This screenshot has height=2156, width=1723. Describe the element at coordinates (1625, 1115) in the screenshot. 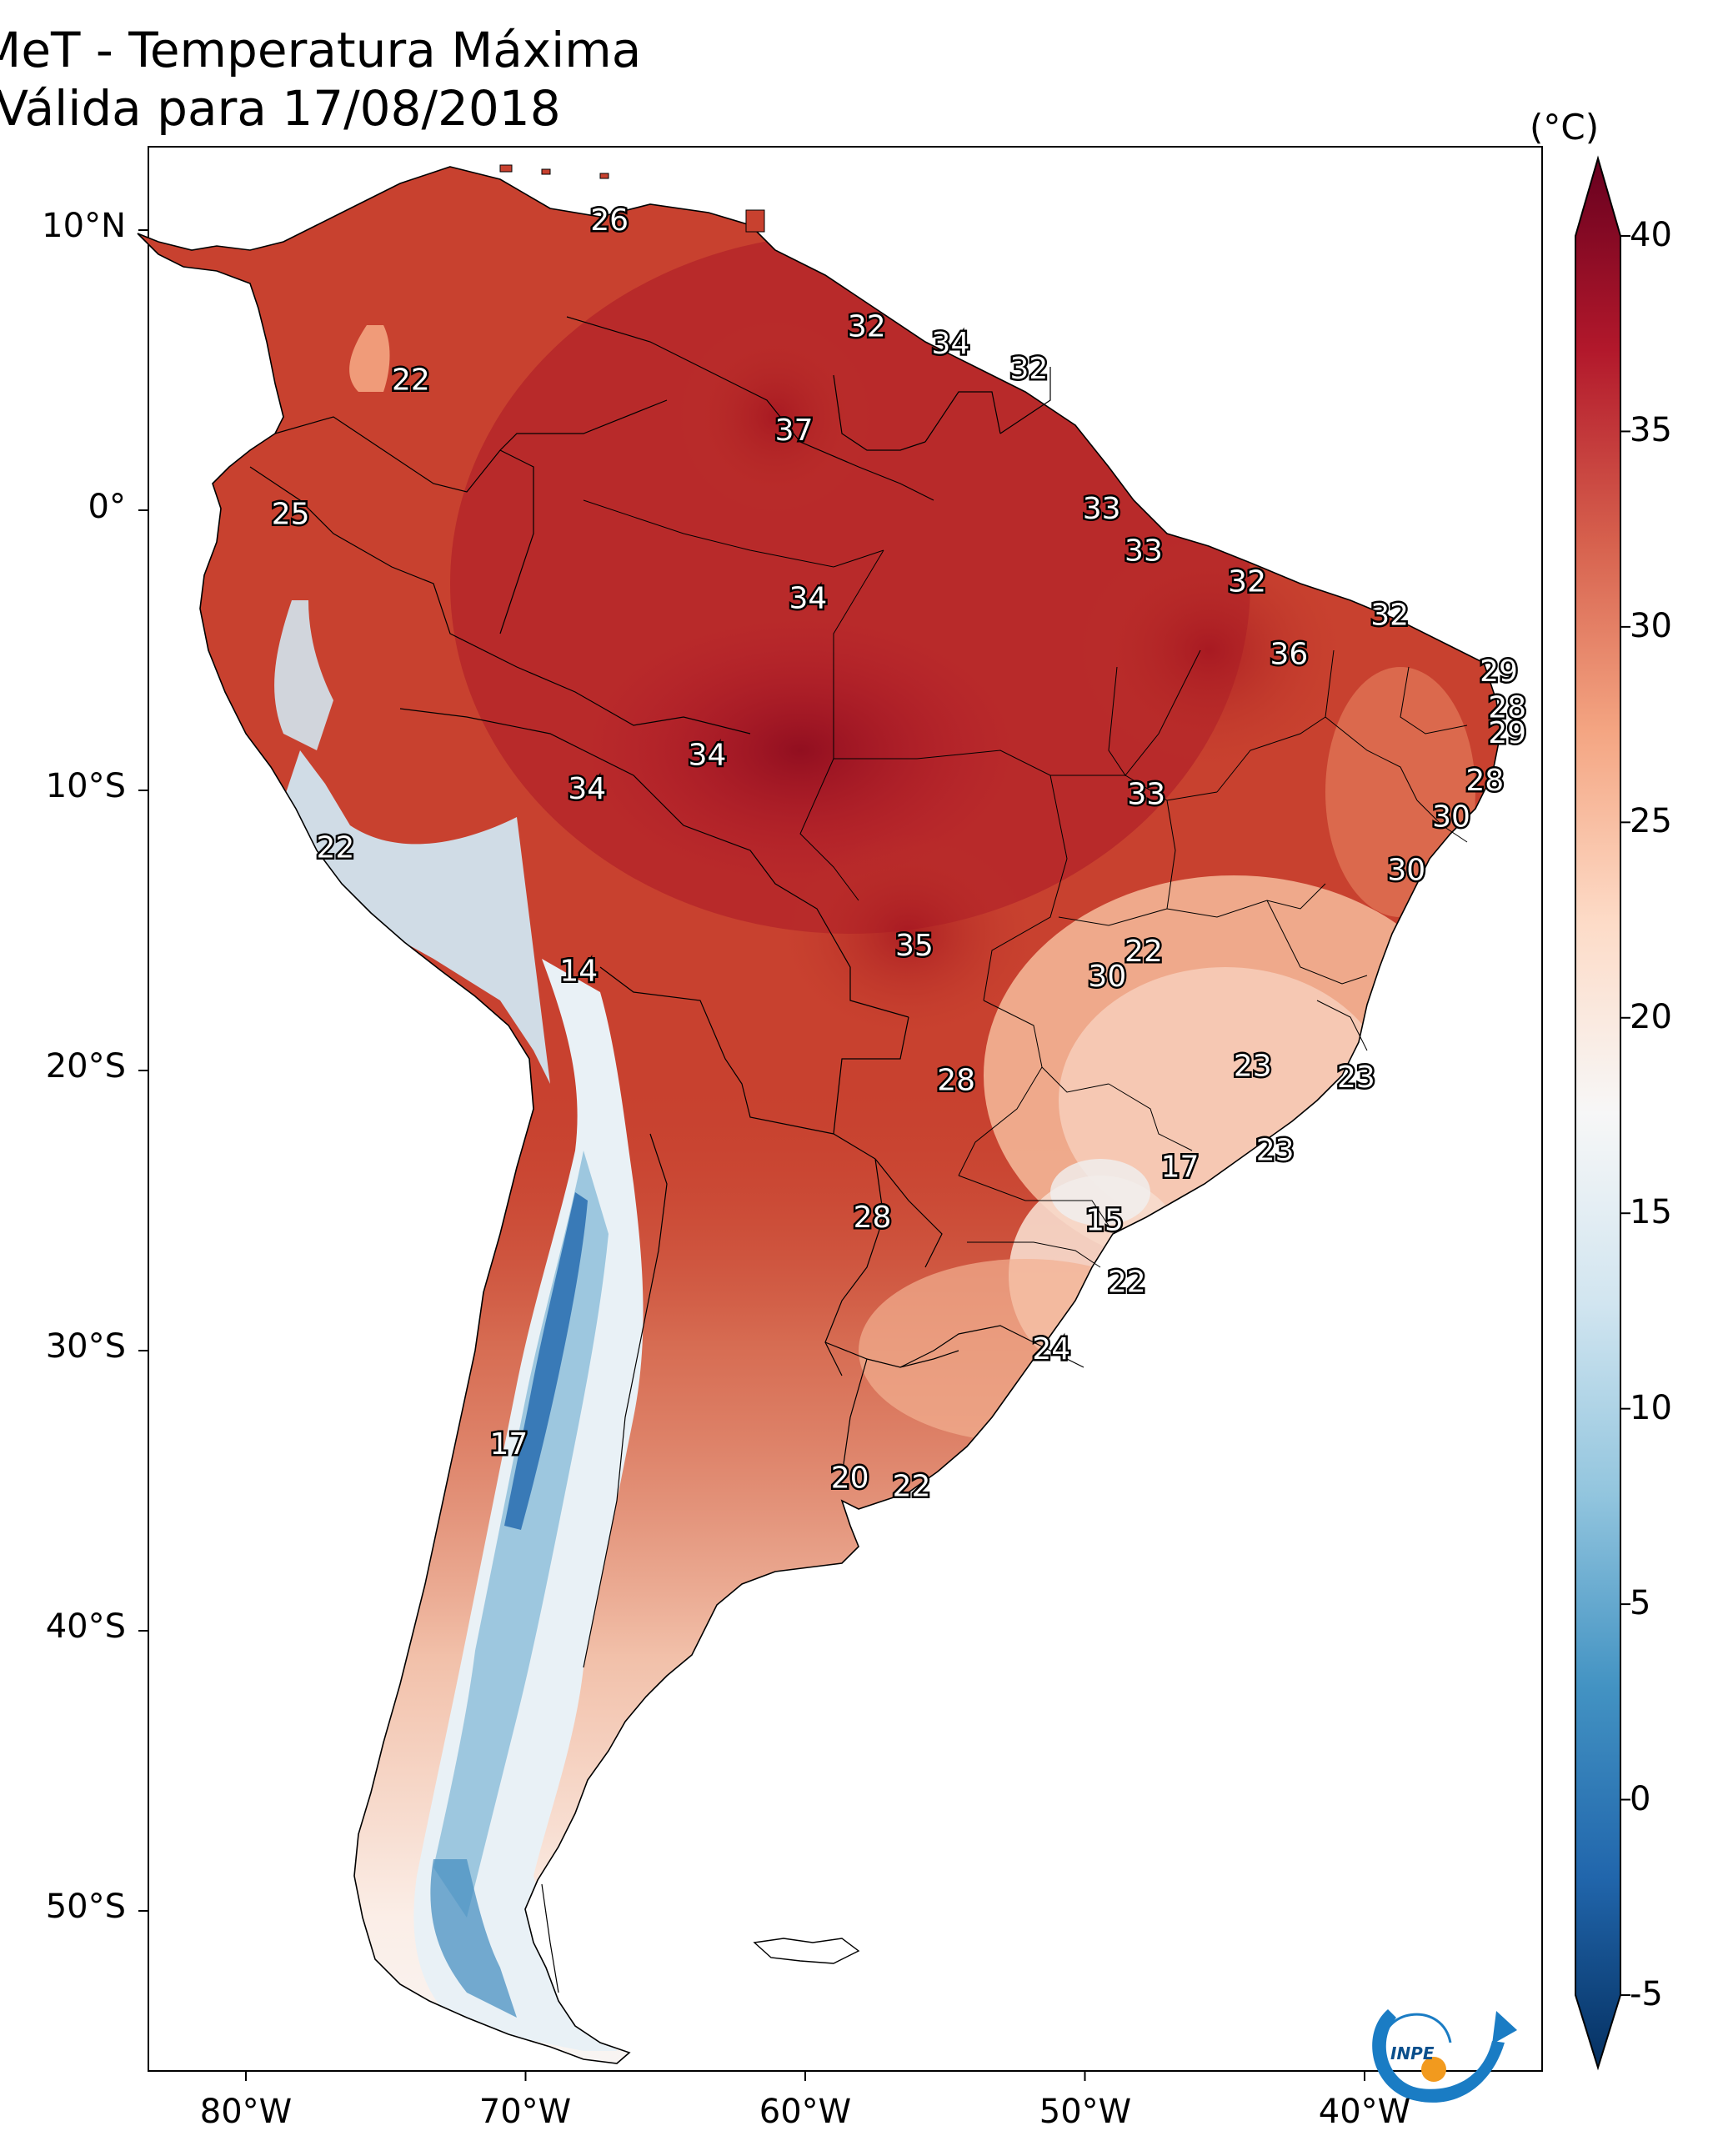

I see `colorbar-tick-marks` at that location.